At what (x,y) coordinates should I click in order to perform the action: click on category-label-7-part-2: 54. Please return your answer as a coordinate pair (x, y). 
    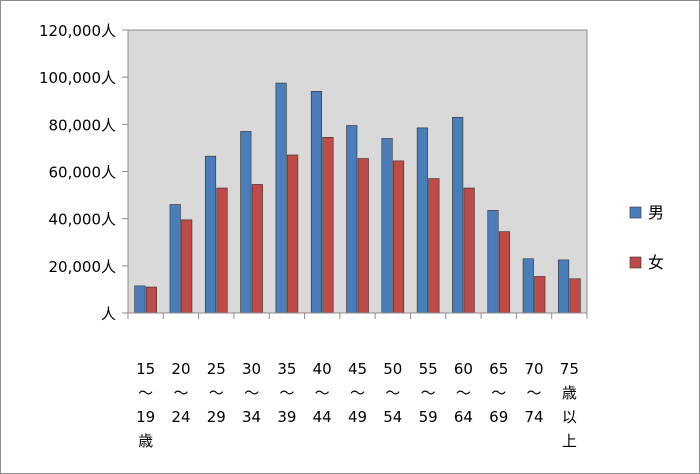
    Looking at the image, I should click on (392, 417).